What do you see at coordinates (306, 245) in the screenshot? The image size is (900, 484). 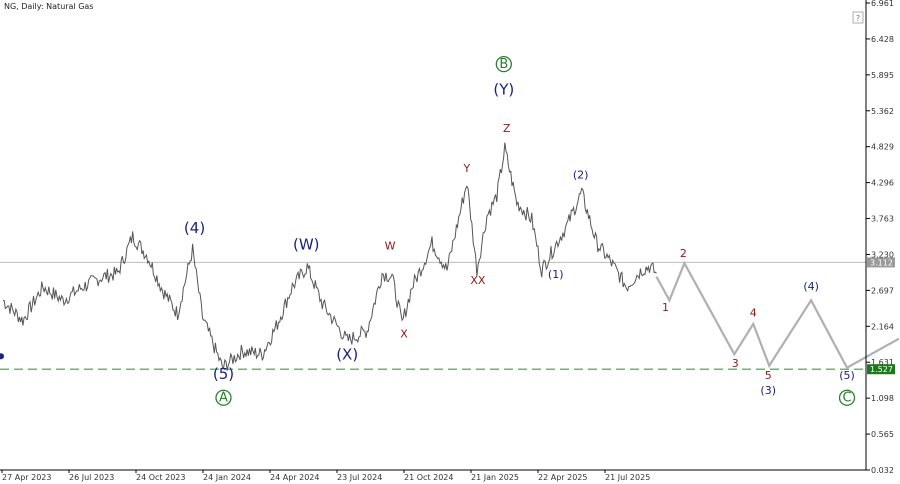 I see `wave-label-3: (W)` at bounding box center [306, 245].